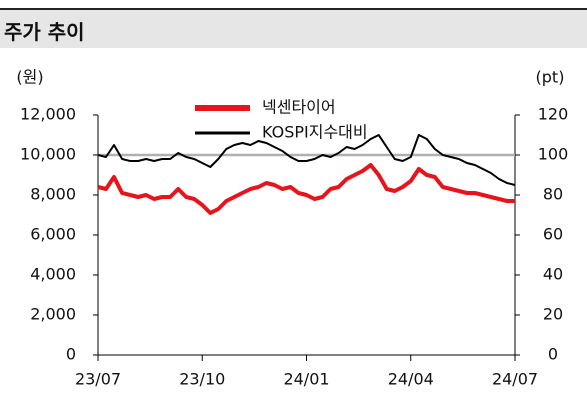  Describe the element at coordinates (44, 32) in the screenshot. I see `title: 주가 추이` at that location.